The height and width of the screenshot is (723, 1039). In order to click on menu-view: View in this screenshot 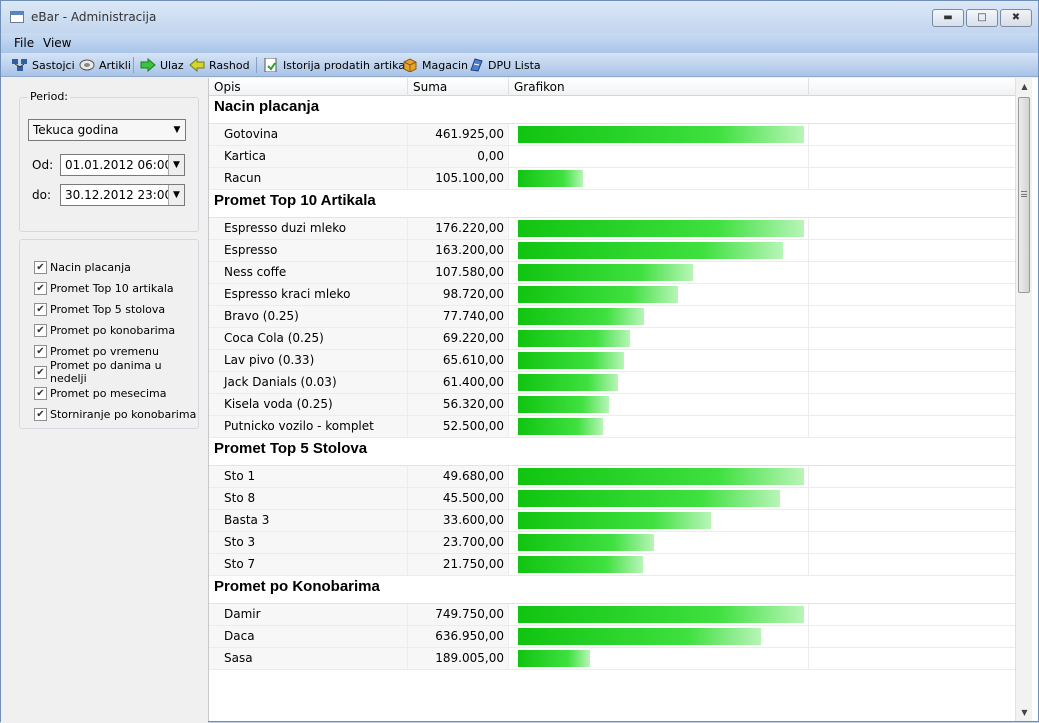, I will do `click(57, 43)`.